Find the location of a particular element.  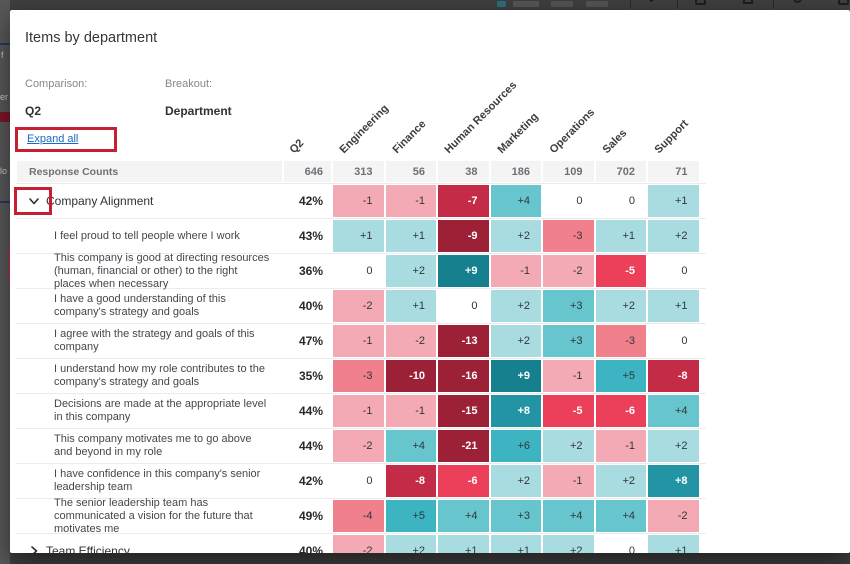

heatmap-cell-human-resources: +4 is located at coordinates (463, 516).